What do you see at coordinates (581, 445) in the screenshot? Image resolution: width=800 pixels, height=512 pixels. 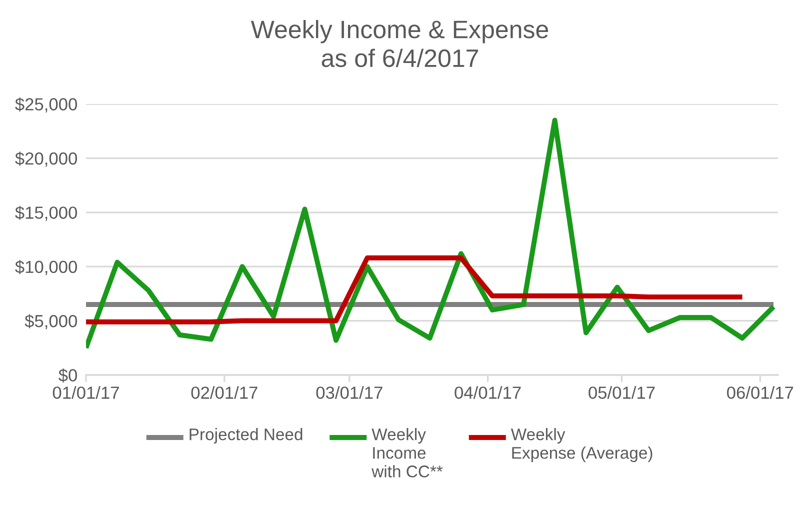 I see `legend-label: Weekly Expense (Average)` at bounding box center [581, 445].